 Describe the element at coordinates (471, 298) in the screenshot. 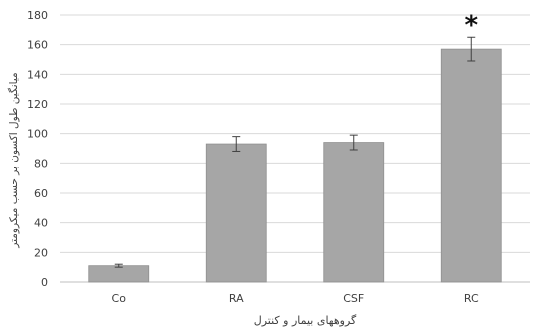

I see `x-tick-label: RC` at that location.